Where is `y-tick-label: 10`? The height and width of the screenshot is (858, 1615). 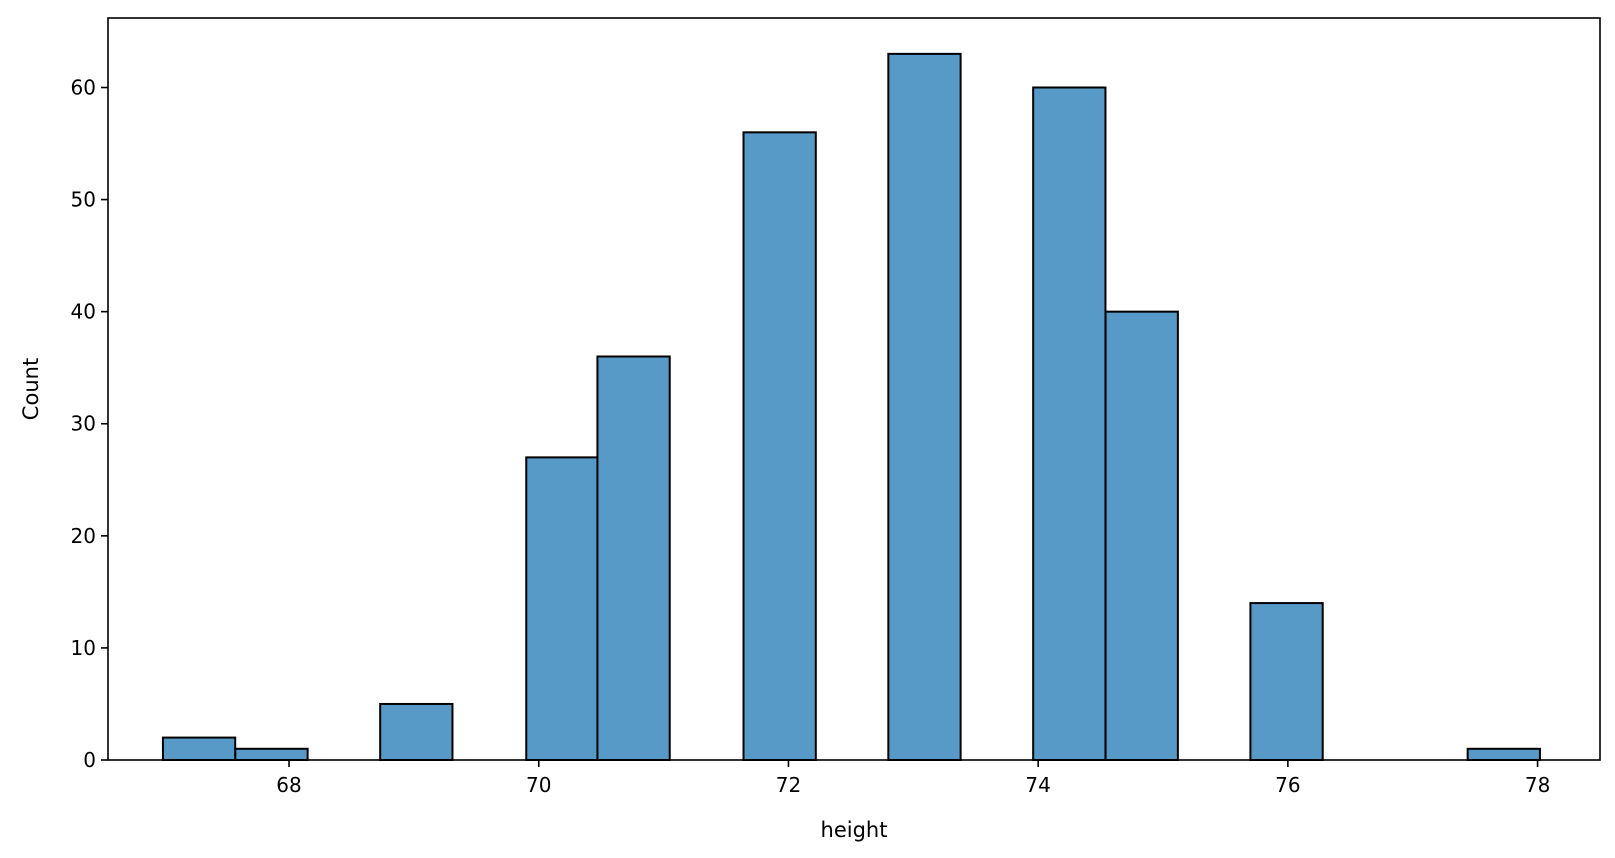
y-tick-label: 10 is located at coordinates (83, 648).